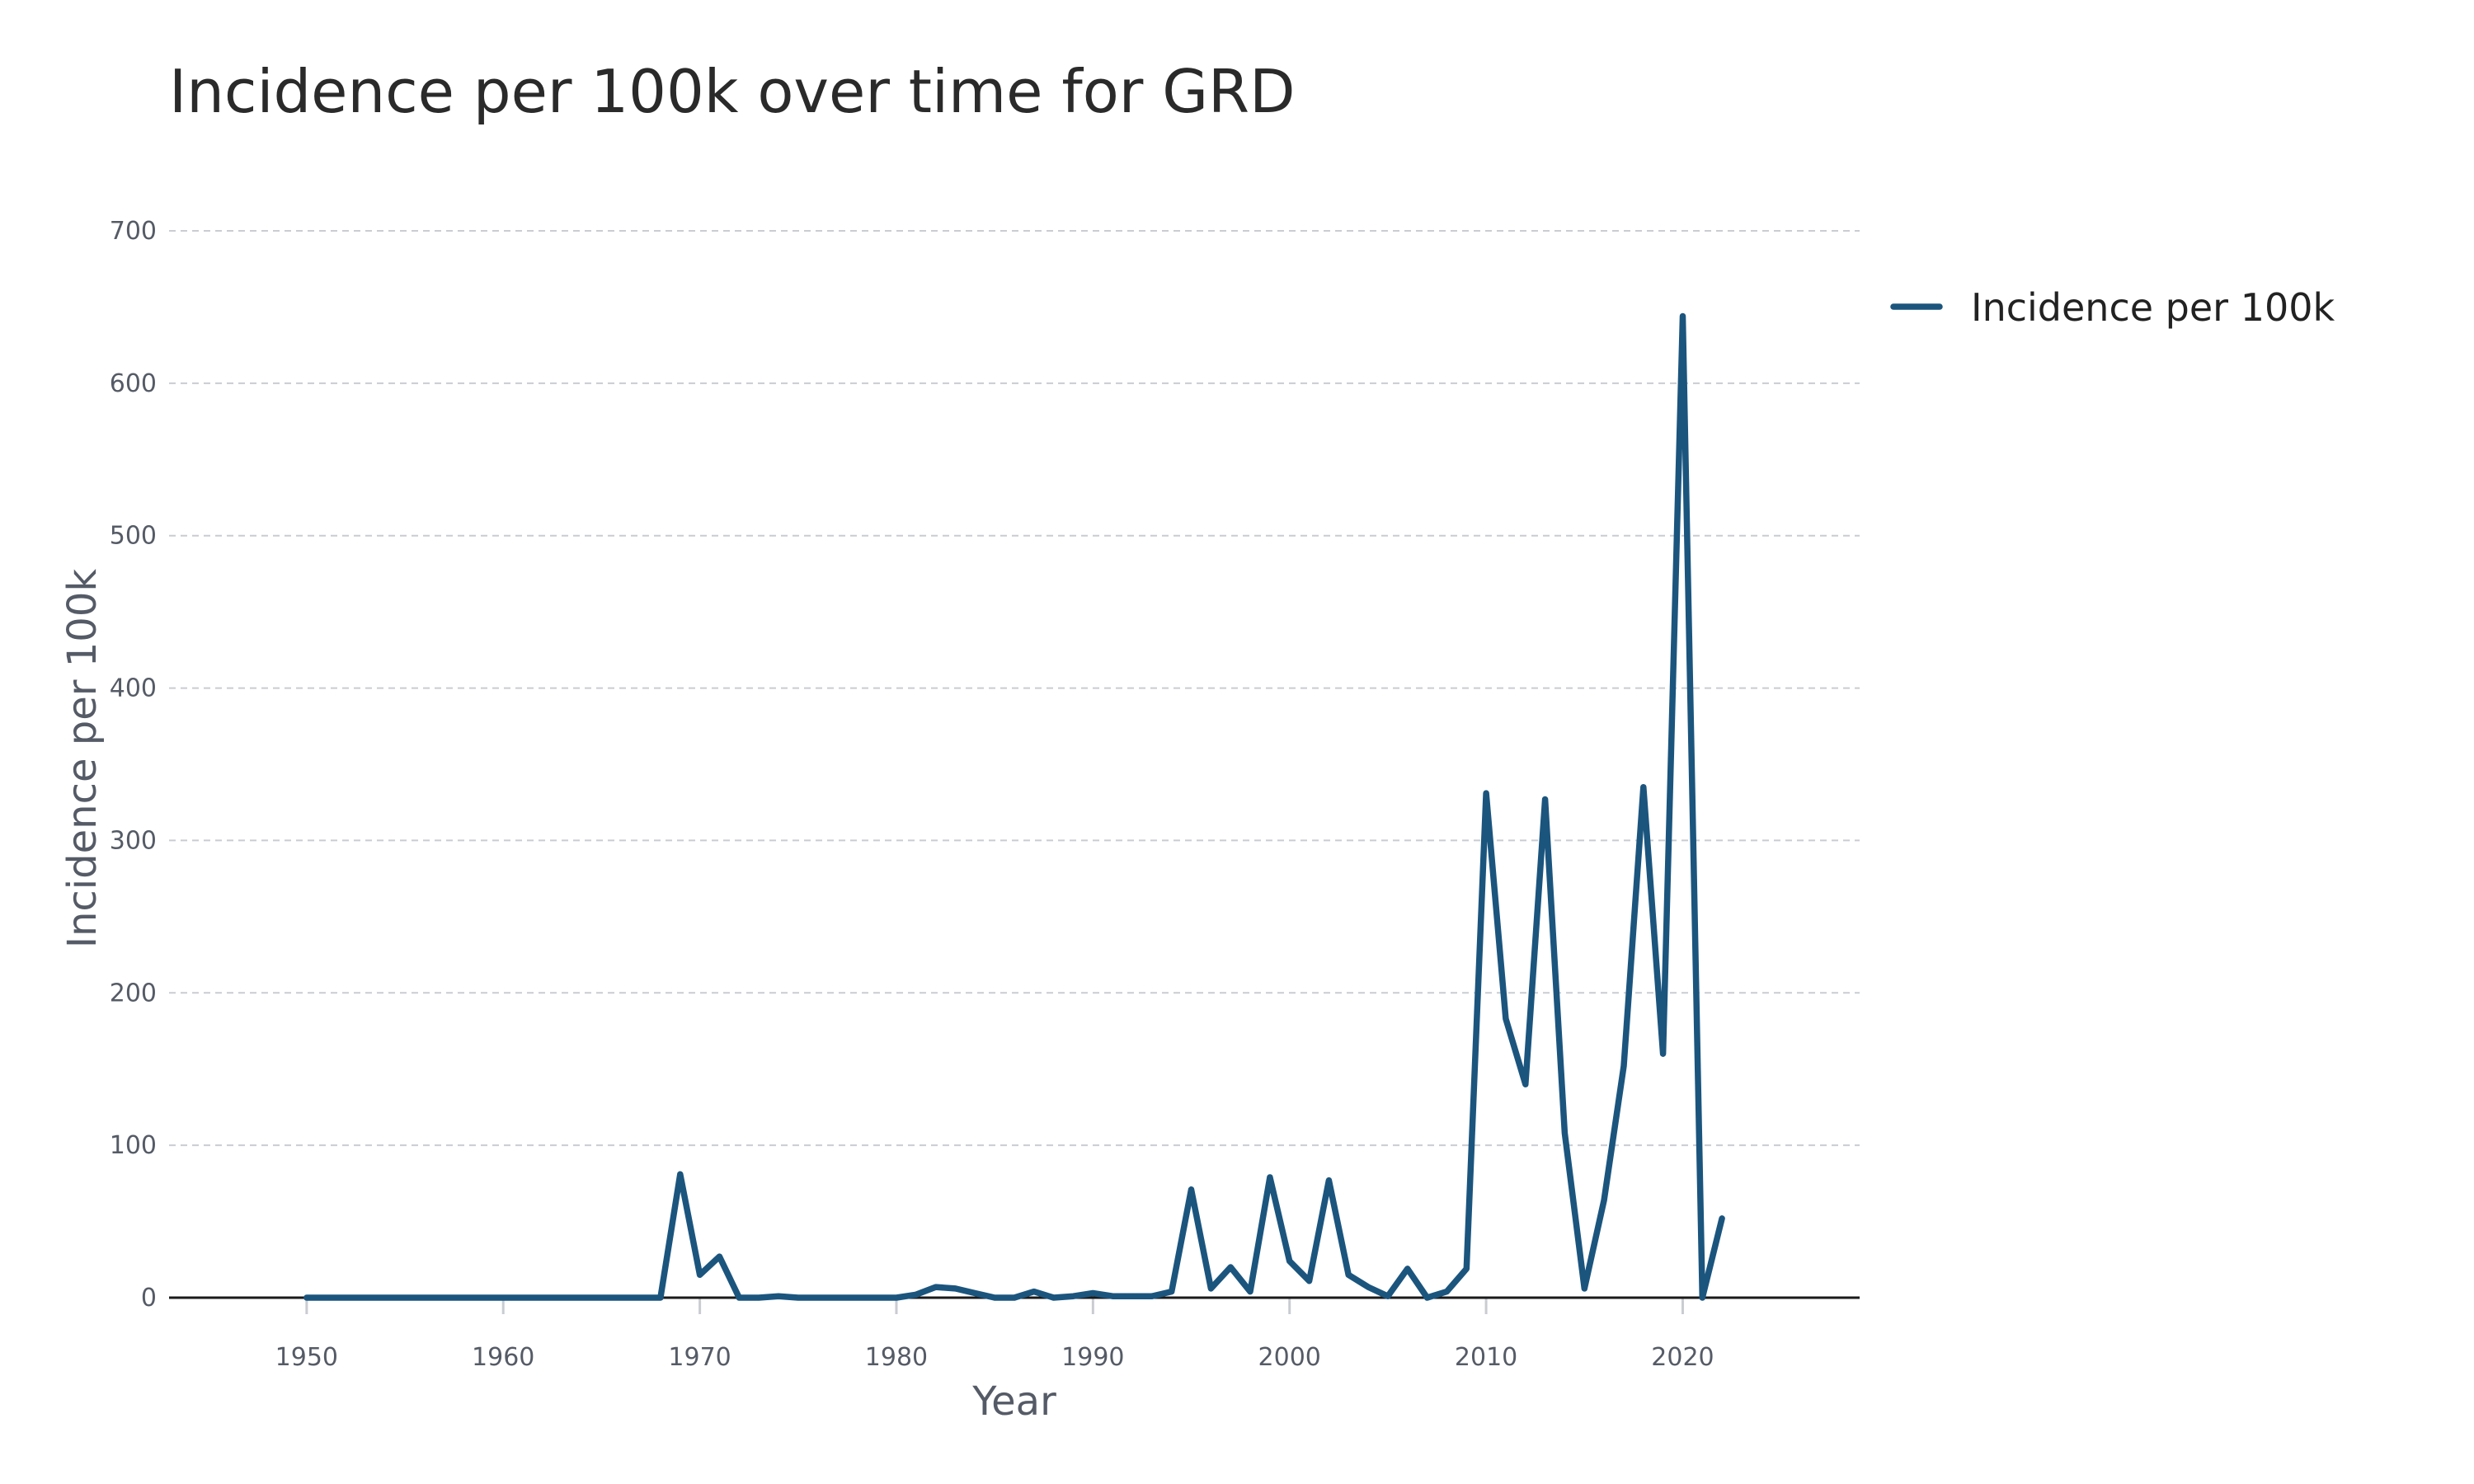  I want to click on chart-title: Incidence per 100k over time for GRD, so click(732, 91).